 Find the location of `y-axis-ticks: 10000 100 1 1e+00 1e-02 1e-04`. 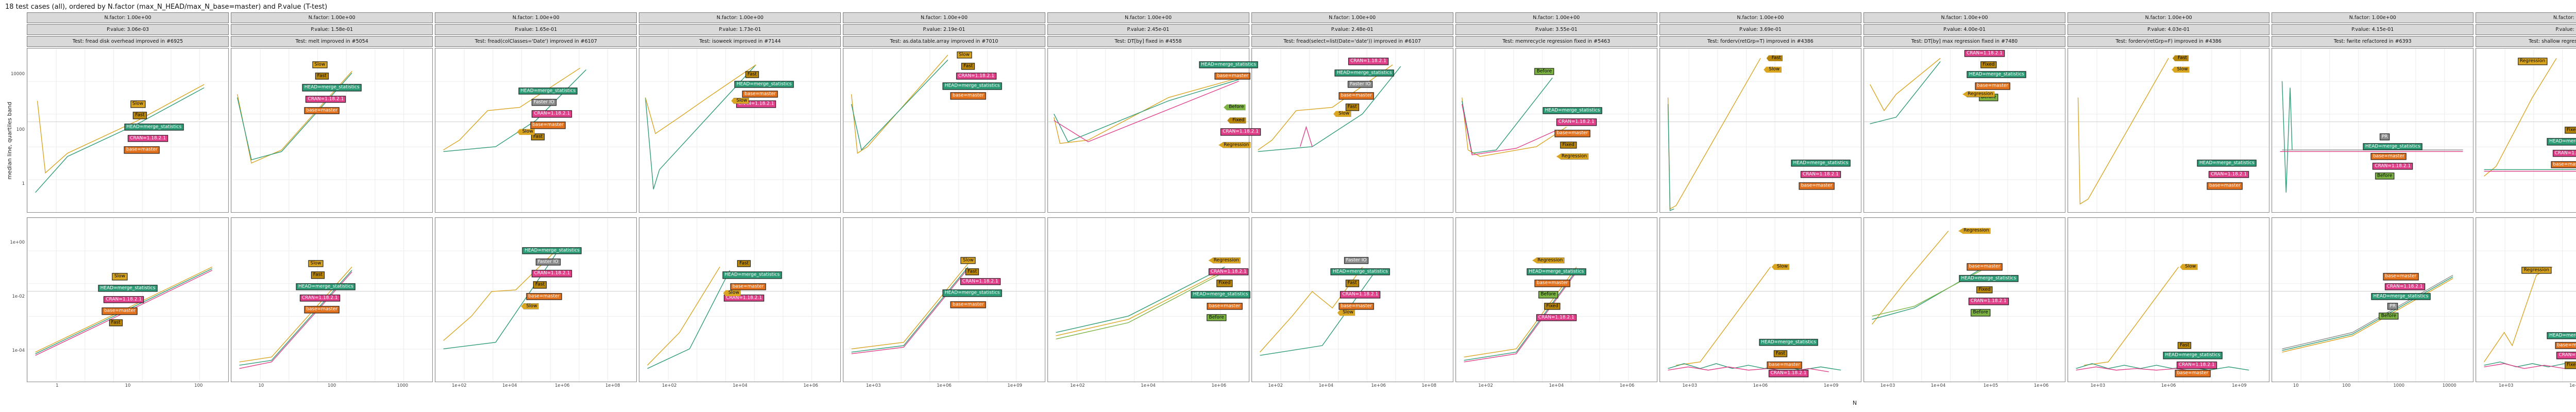

y-axis-ticks: 10000 100 1 1e+00 1e-02 1e-04 is located at coordinates (17, 201).